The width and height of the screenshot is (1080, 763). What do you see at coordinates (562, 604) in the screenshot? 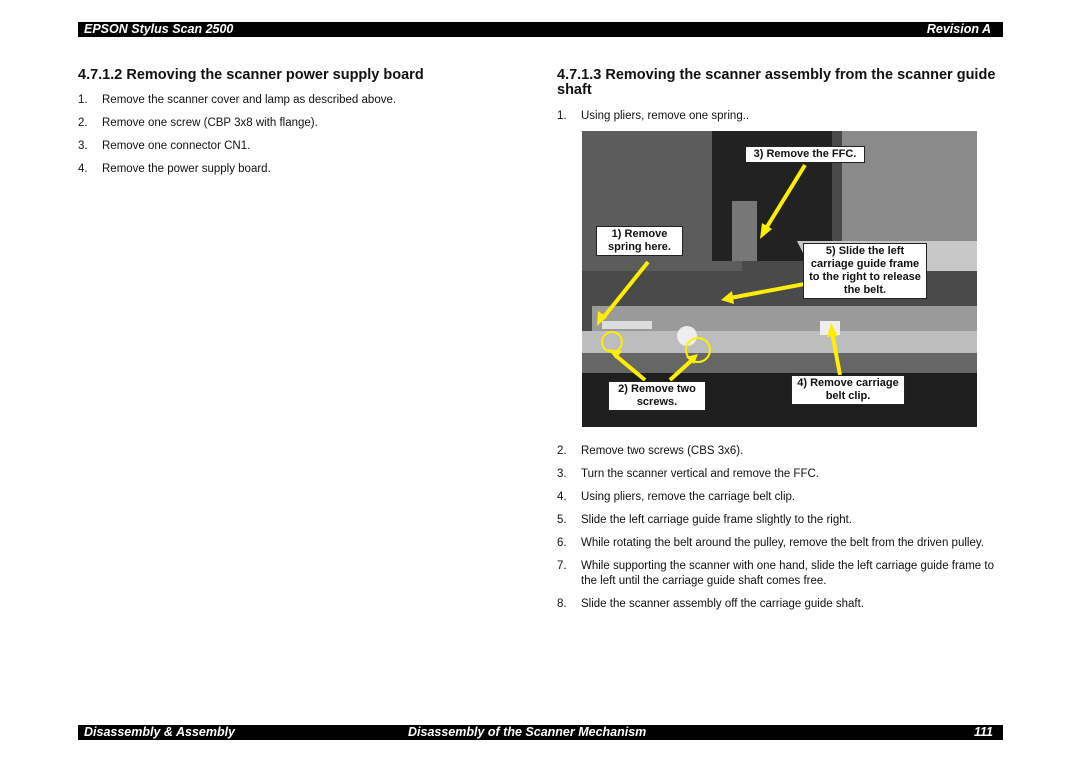
I see `step-number: 8.` at bounding box center [562, 604].